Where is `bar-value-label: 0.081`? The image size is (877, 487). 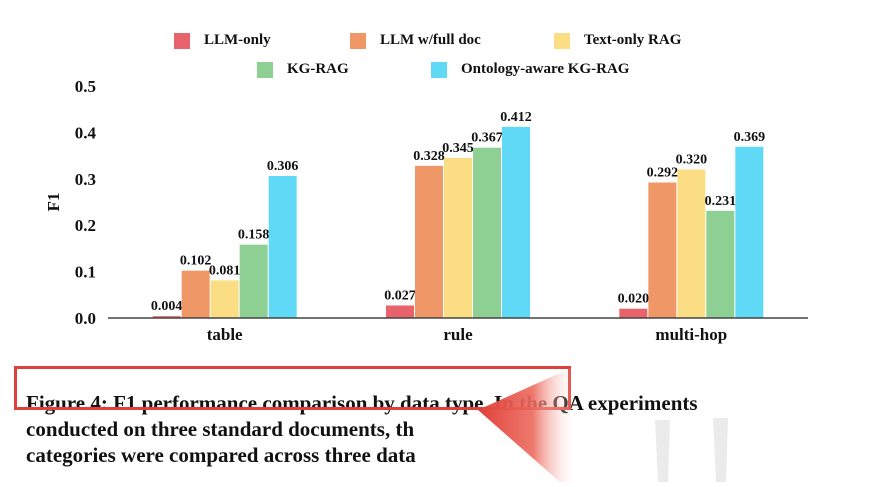
bar-value-label: 0.081 is located at coordinates (225, 270).